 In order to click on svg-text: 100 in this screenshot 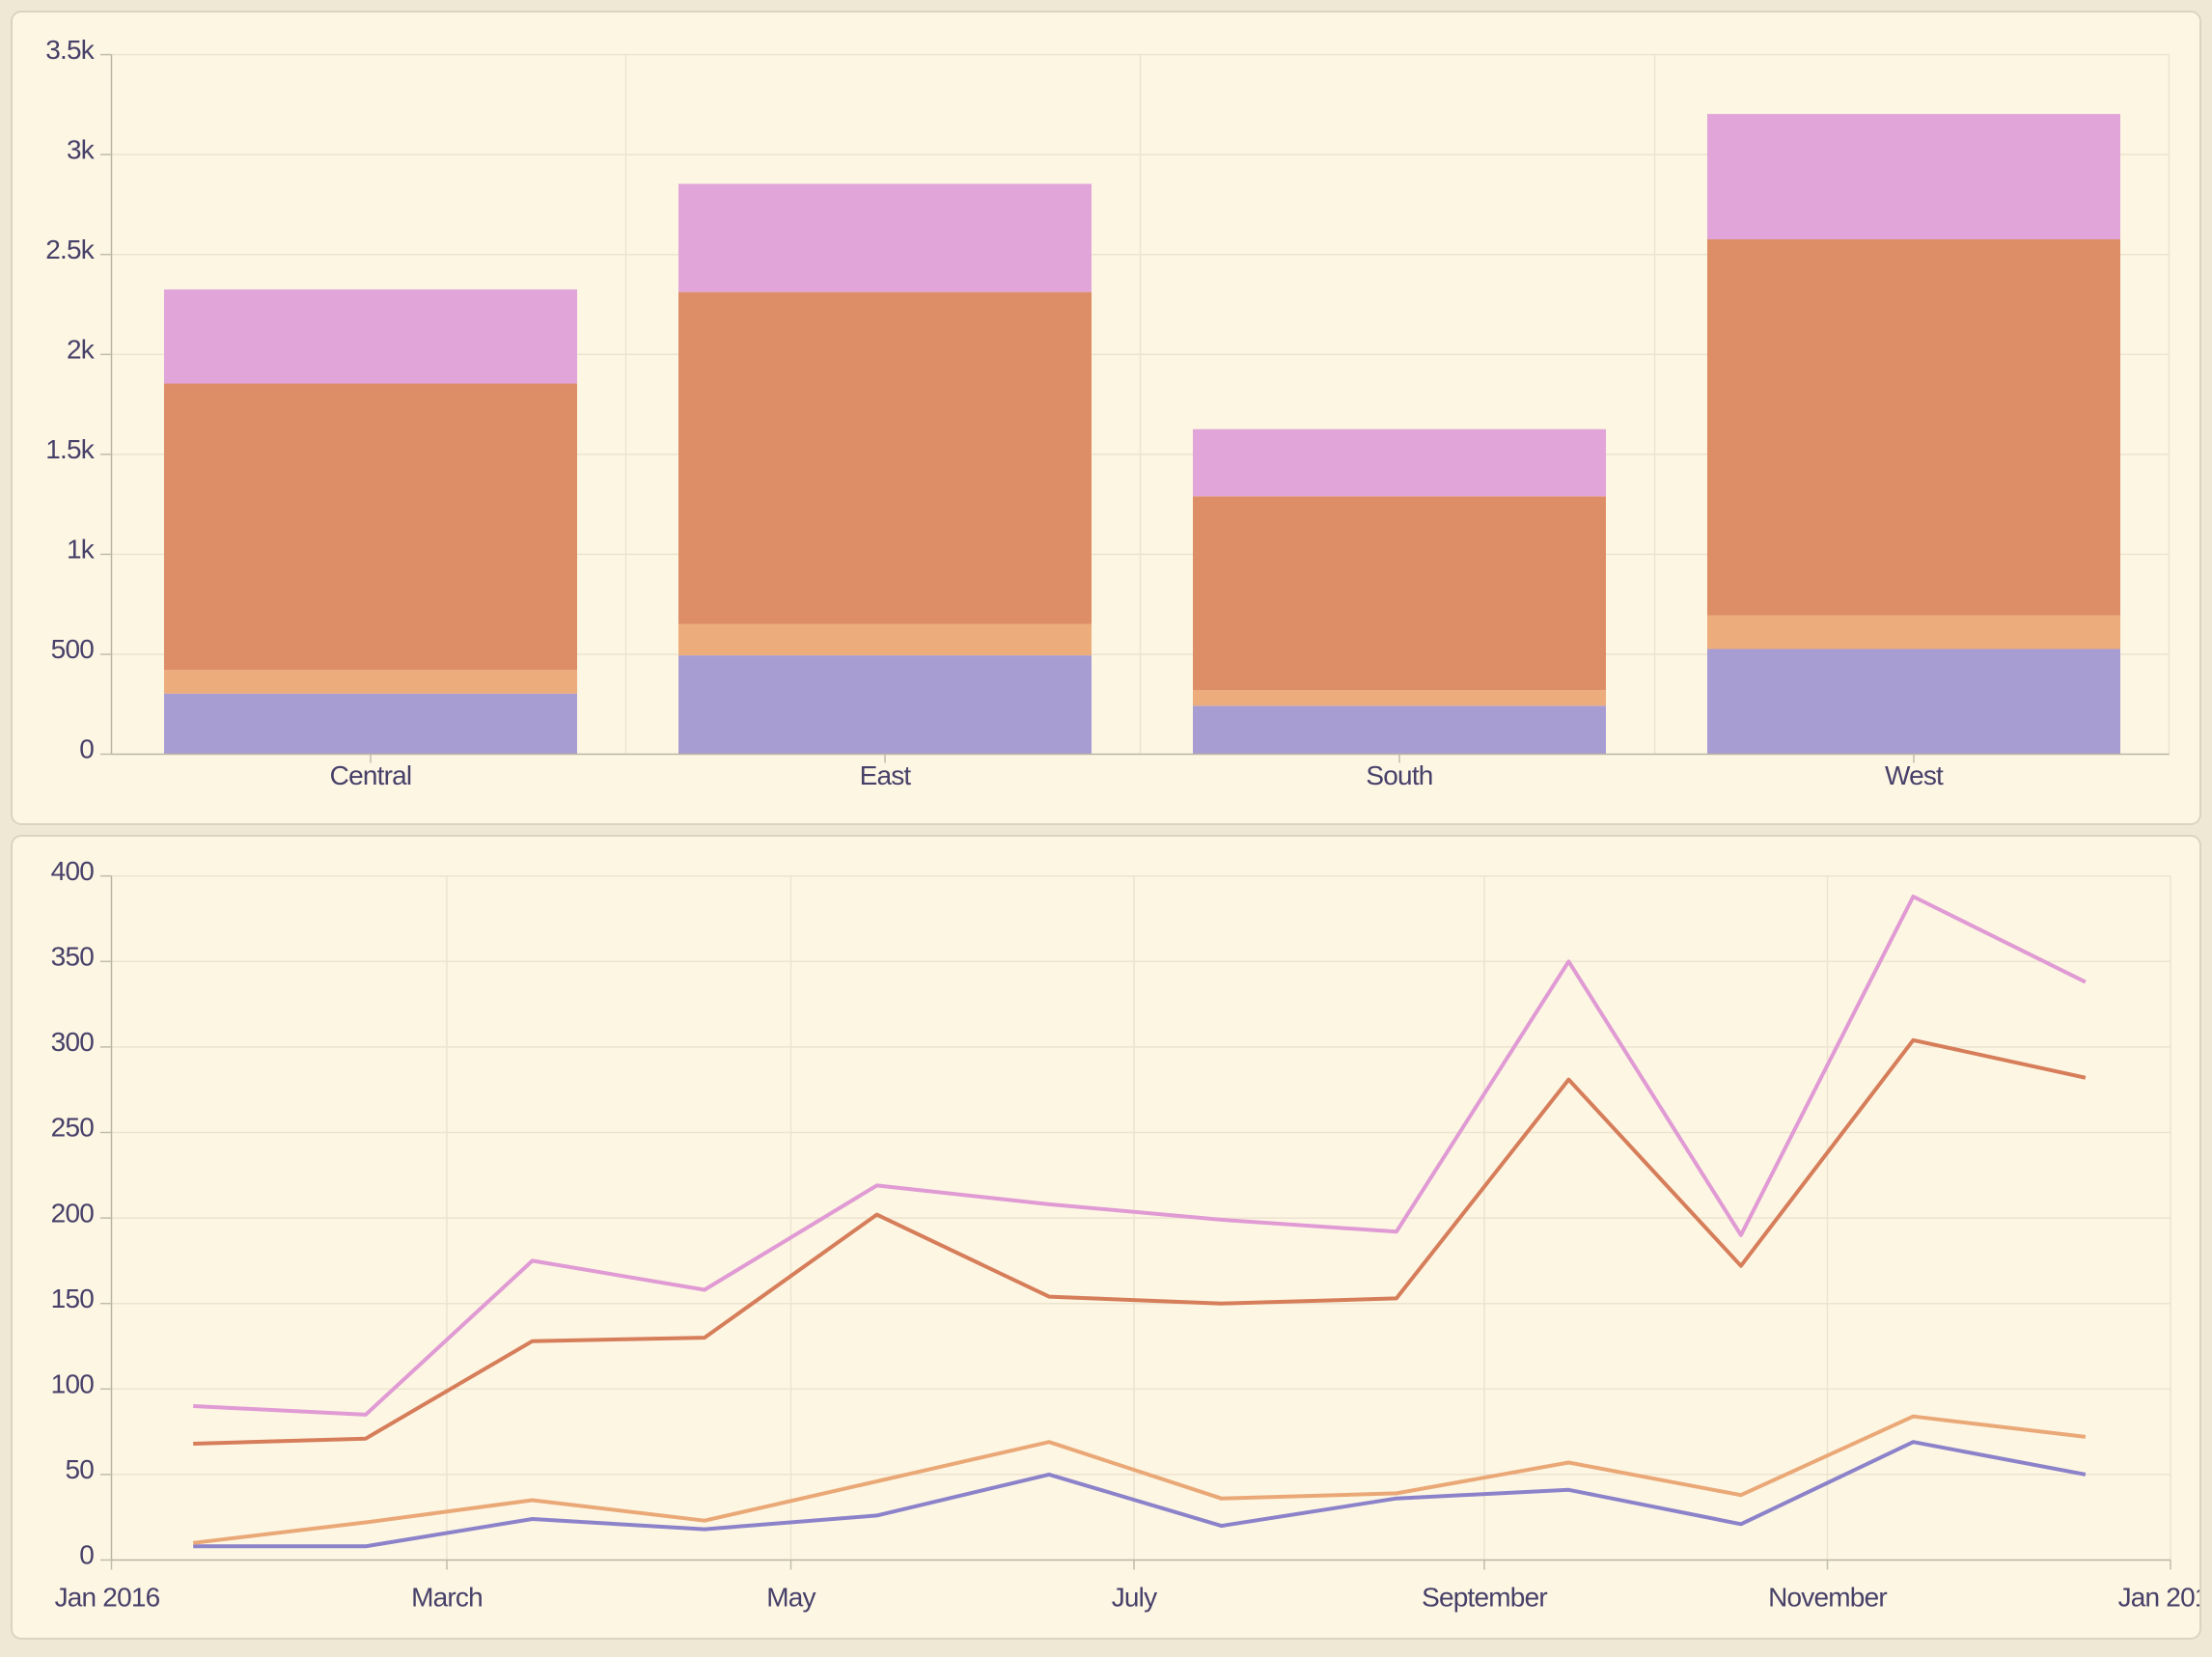, I will do `click(73, 1384)`.